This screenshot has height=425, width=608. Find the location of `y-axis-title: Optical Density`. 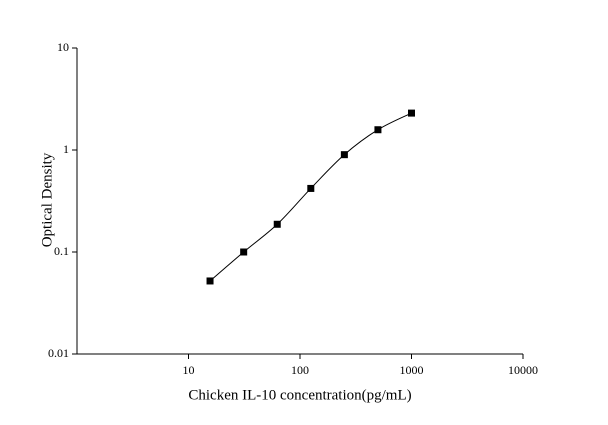

y-axis-title: Optical Density is located at coordinates (47, 199).